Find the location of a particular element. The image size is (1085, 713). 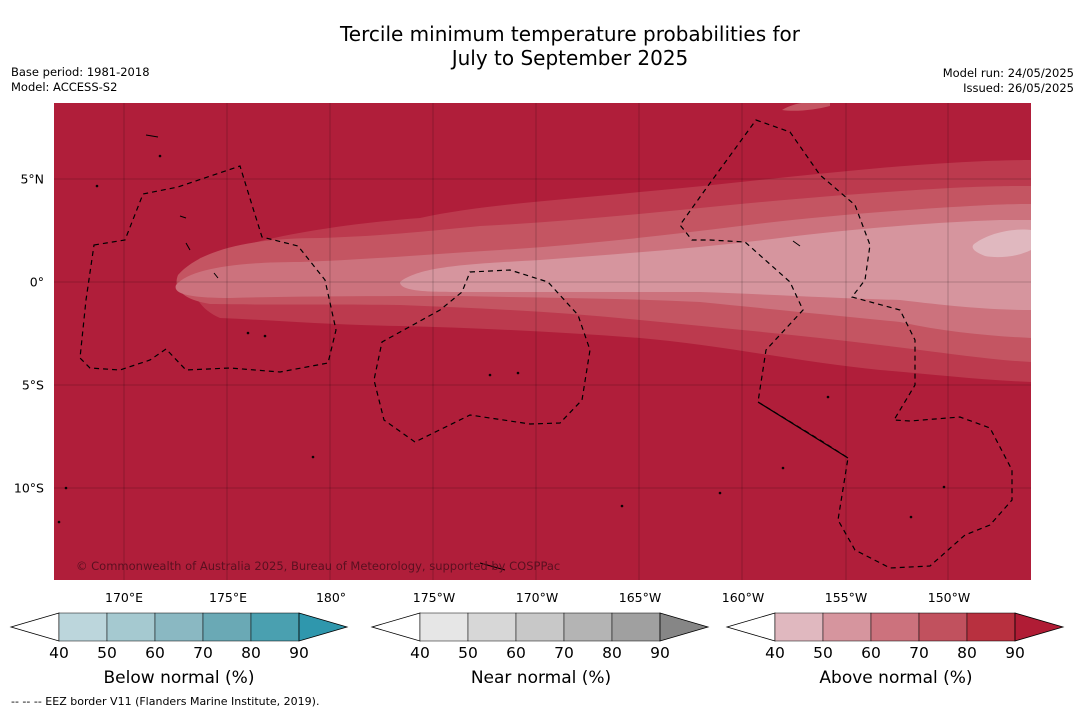

eez-border-solid-segment is located at coordinates (803, 430).